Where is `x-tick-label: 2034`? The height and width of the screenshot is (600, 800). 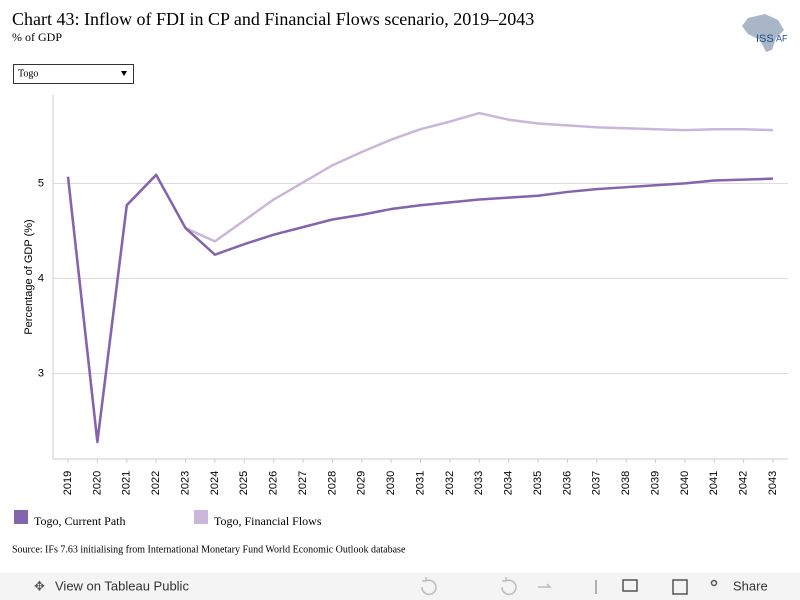
x-tick-label: 2034 is located at coordinates (509, 483).